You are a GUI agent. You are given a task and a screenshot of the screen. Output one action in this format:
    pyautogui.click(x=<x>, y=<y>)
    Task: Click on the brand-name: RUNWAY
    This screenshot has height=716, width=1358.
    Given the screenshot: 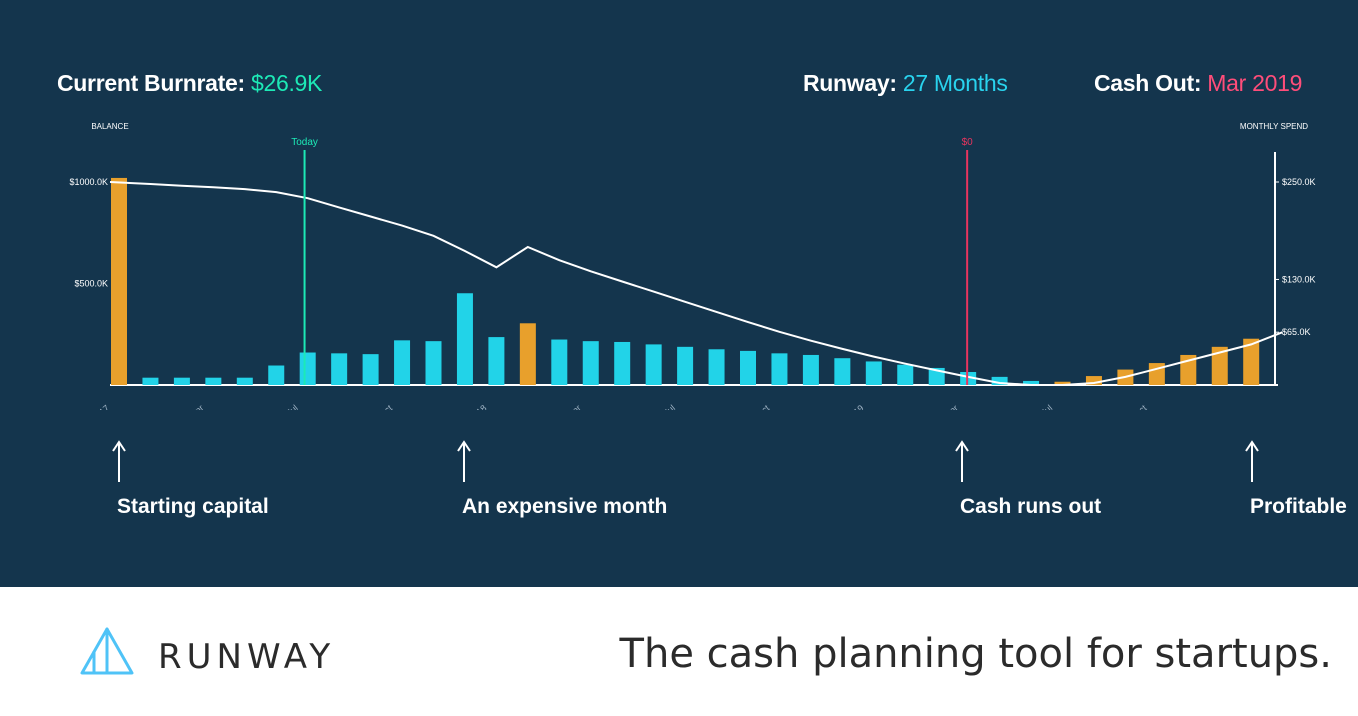 What is the action you would take?
    pyautogui.click(x=247, y=657)
    